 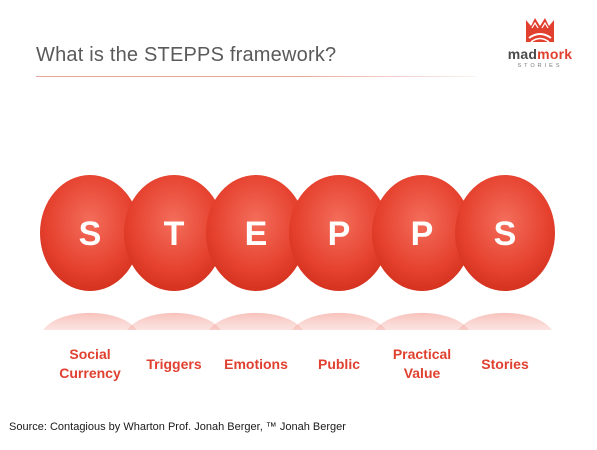 What do you see at coordinates (540, 54) in the screenshot?
I see `logo-wordmark: madmork` at bounding box center [540, 54].